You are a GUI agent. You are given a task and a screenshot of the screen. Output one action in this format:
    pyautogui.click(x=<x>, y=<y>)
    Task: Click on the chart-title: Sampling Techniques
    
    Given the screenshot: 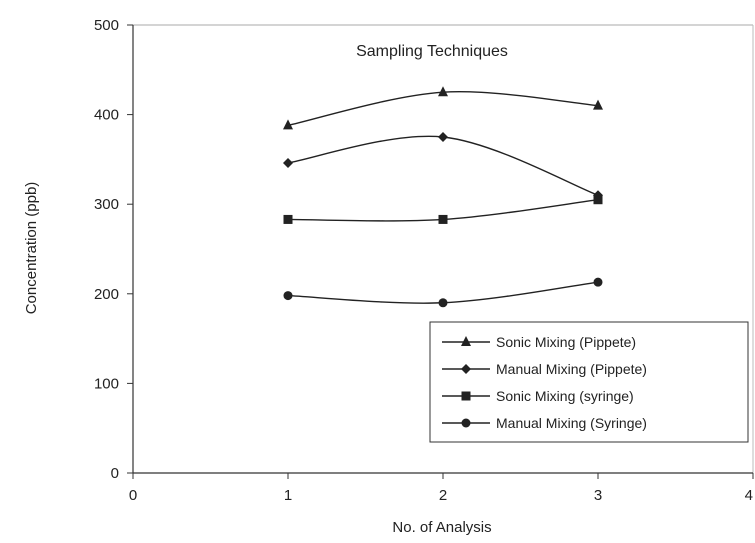 What is the action you would take?
    pyautogui.click(x=432, y=51)
    